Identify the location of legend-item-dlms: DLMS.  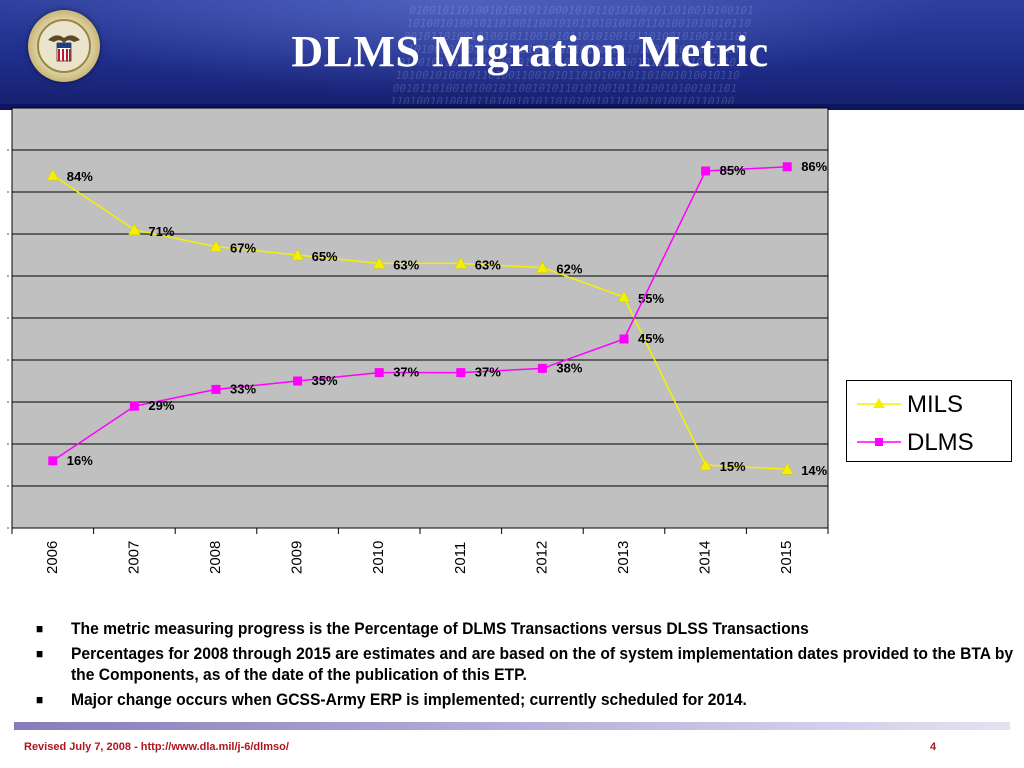
(930, 442).